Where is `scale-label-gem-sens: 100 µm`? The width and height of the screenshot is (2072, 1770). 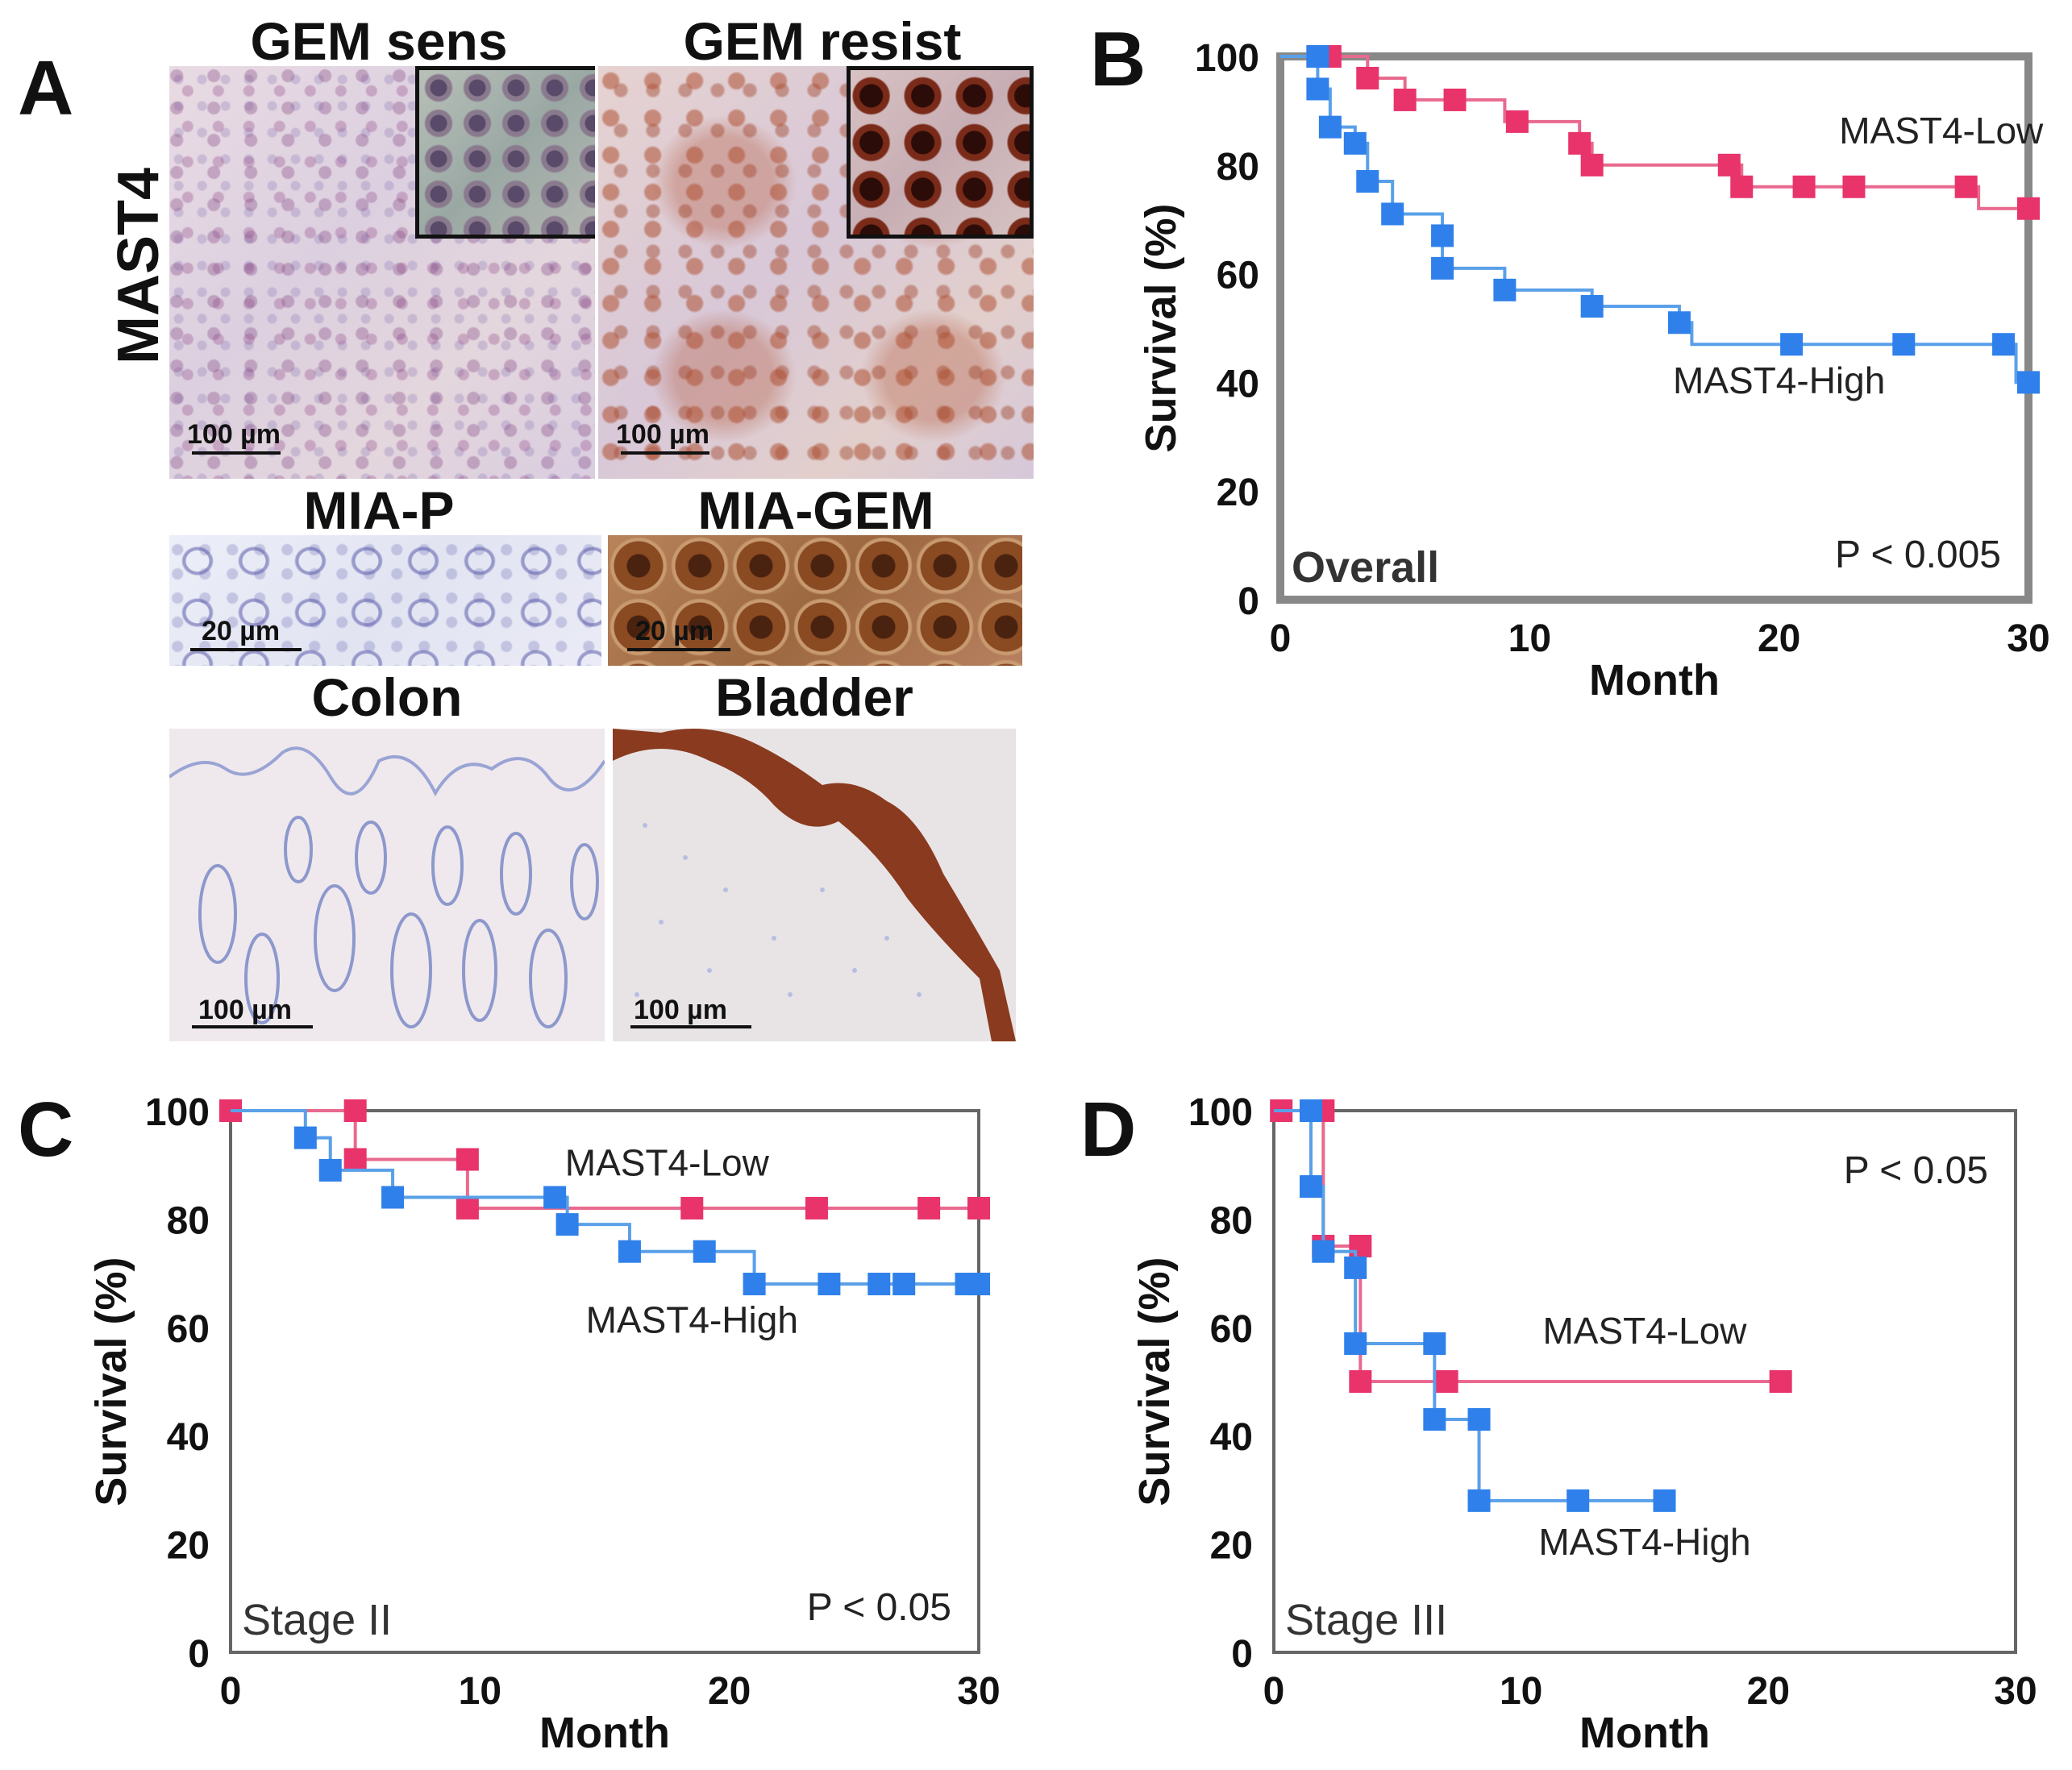
scale-label-gem-sens: 100 µm is located at coordinates (234, 434).